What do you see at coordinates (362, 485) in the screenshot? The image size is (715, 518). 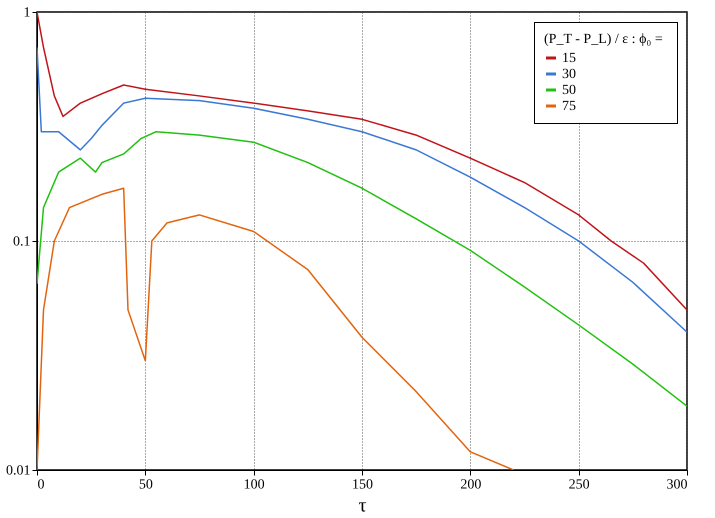 I see `x-tick-label: 150` at bounding box center [362, 485].